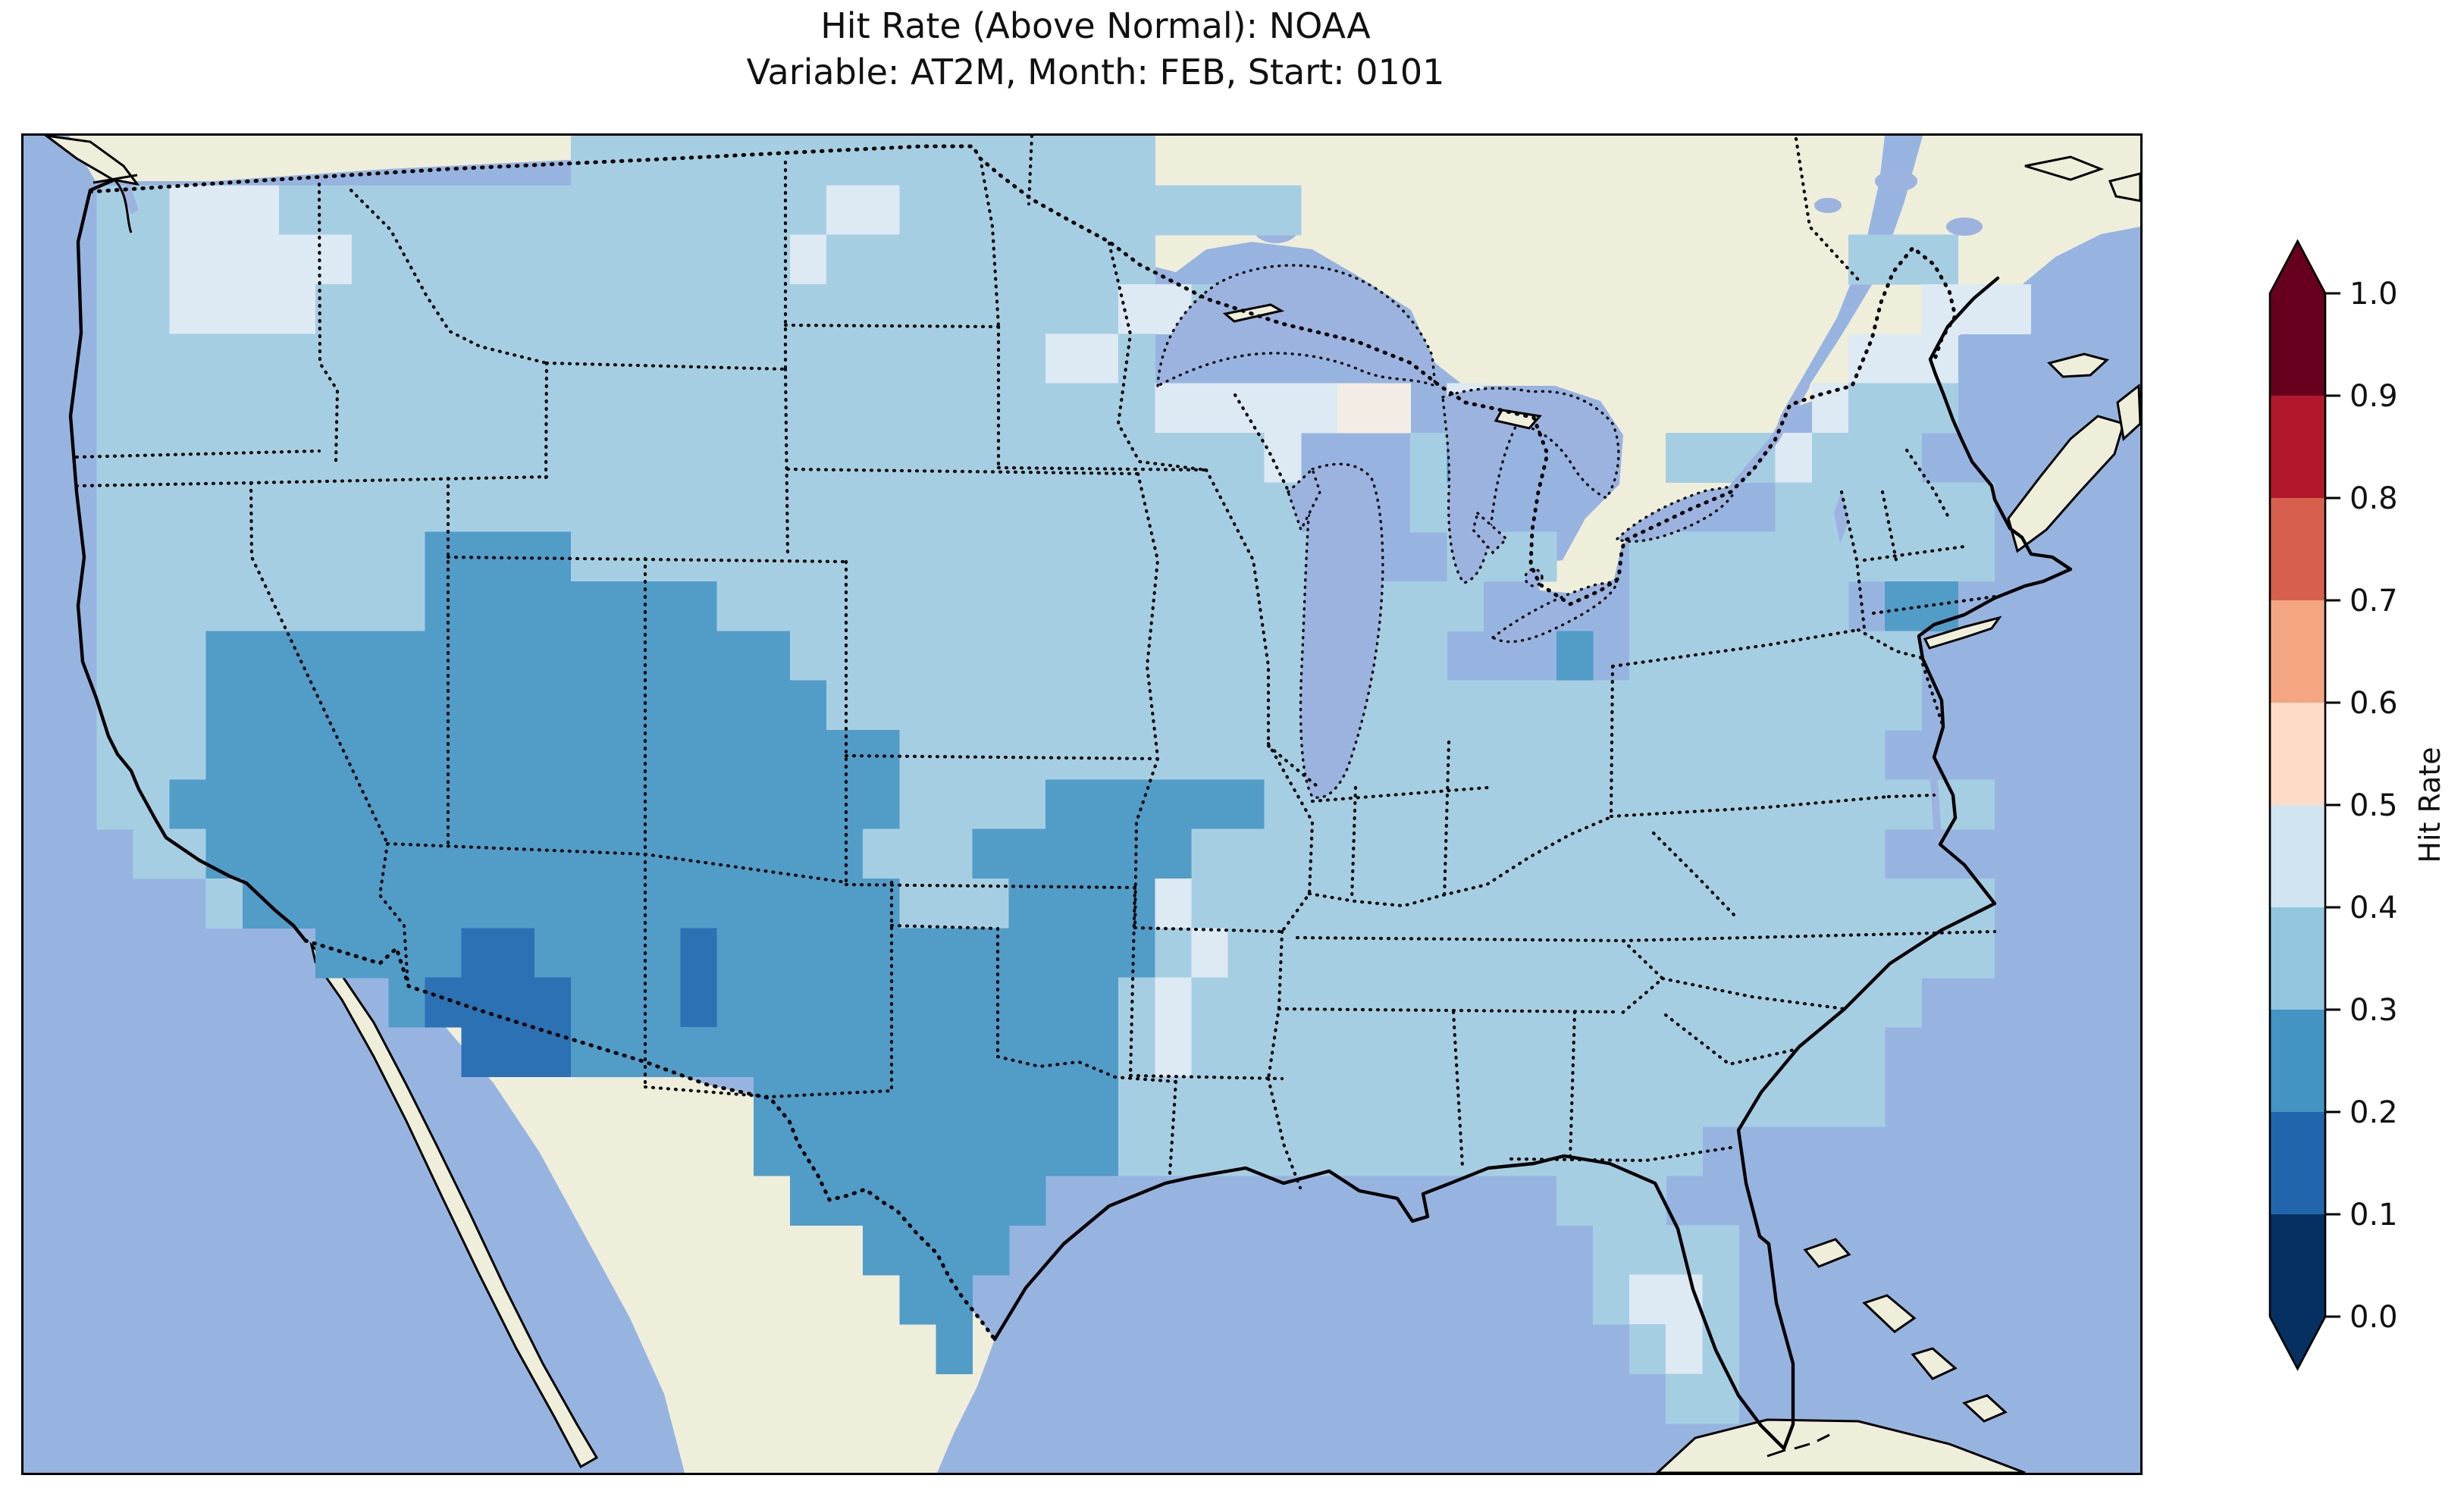  Describe the element at coordinates (2124, 187) in the screenshot. I see `newfoundland-edge` at that location.